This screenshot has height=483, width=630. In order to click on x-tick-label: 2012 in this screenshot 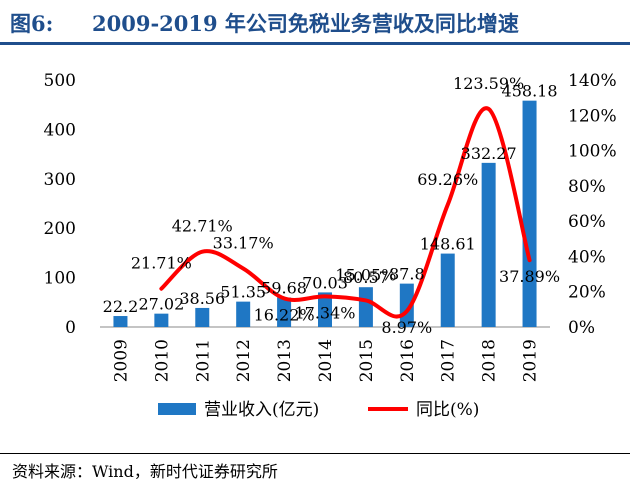, I will do `click(244, 360)`.